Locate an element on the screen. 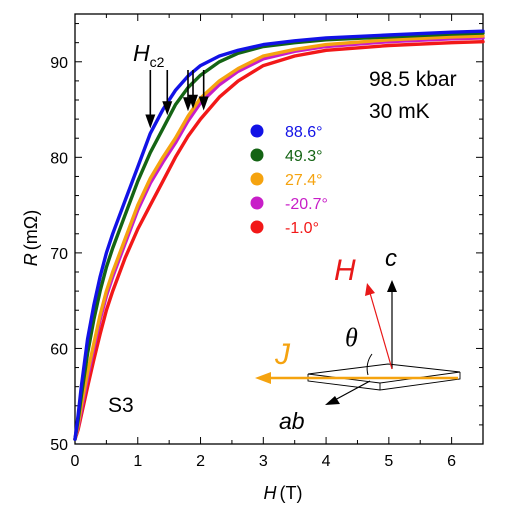  current-arrowhead is located at coordinates (263, 378).